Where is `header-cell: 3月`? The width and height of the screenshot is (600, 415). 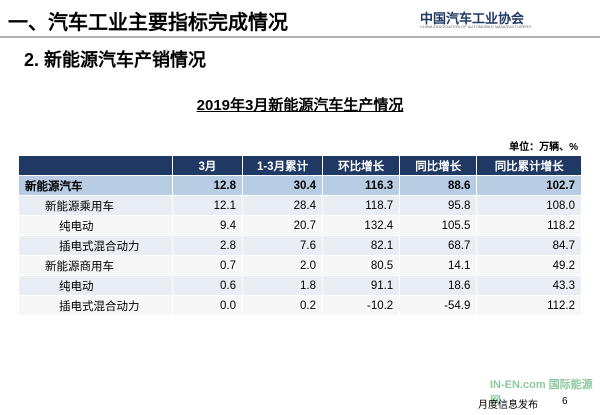
header-cell: 3月 is located at coordinates (207, 165).